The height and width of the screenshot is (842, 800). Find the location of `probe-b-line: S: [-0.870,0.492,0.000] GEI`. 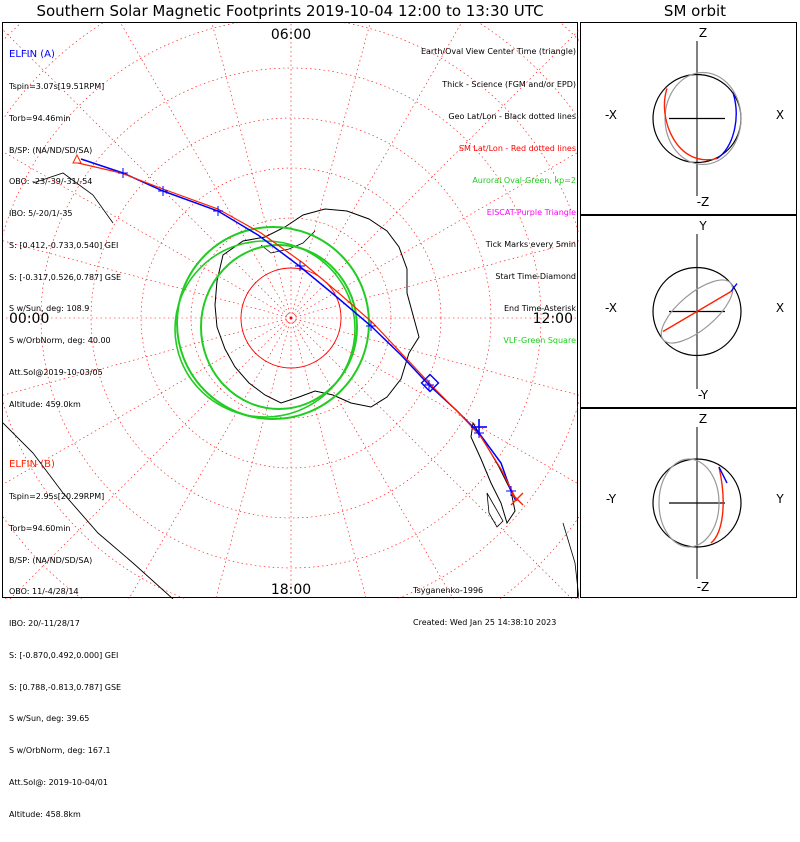

probe-b-line: S: [-0.870,0.492,0.000] GEI is located at coordinates (64, 655).